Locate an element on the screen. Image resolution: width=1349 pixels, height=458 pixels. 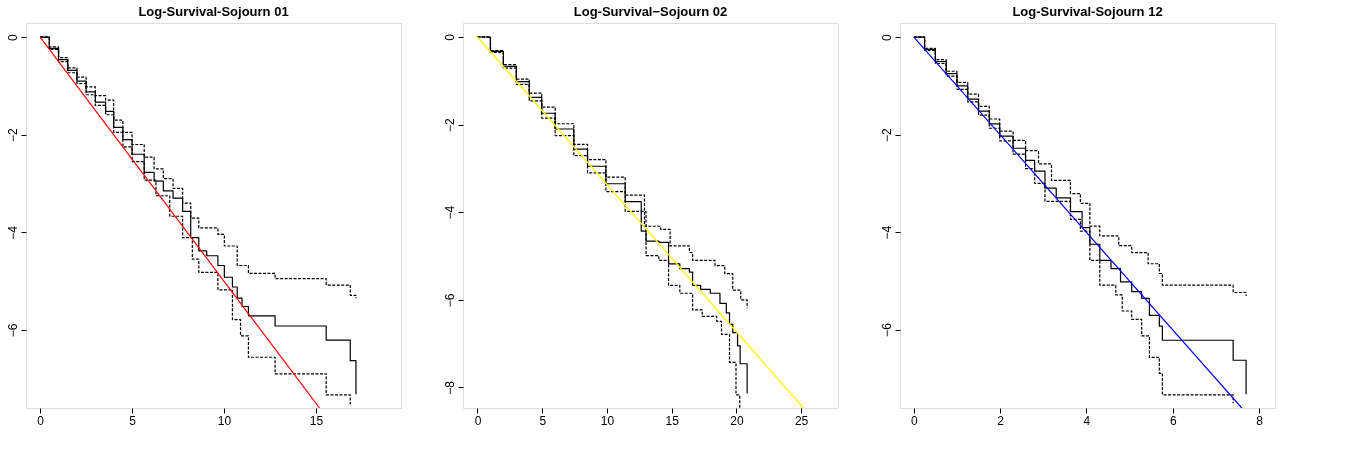
chart-title: Log-Survival−Sojourn 02 is located at coordinates (650, 11).